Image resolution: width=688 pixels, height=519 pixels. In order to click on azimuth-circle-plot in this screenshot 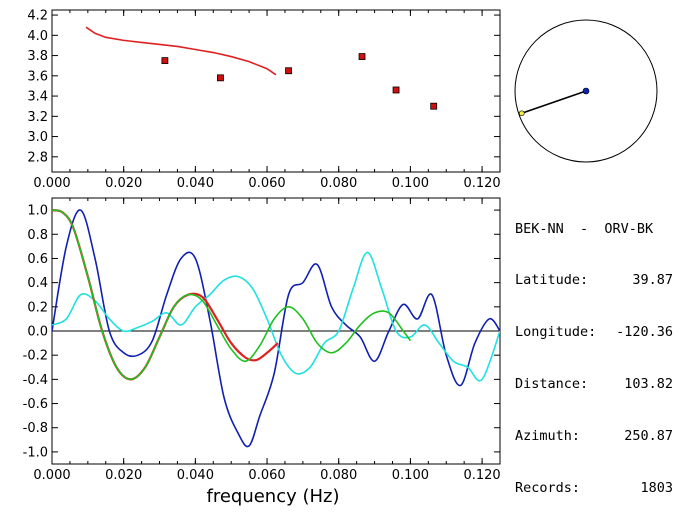, I will do `click(586, 91)`.